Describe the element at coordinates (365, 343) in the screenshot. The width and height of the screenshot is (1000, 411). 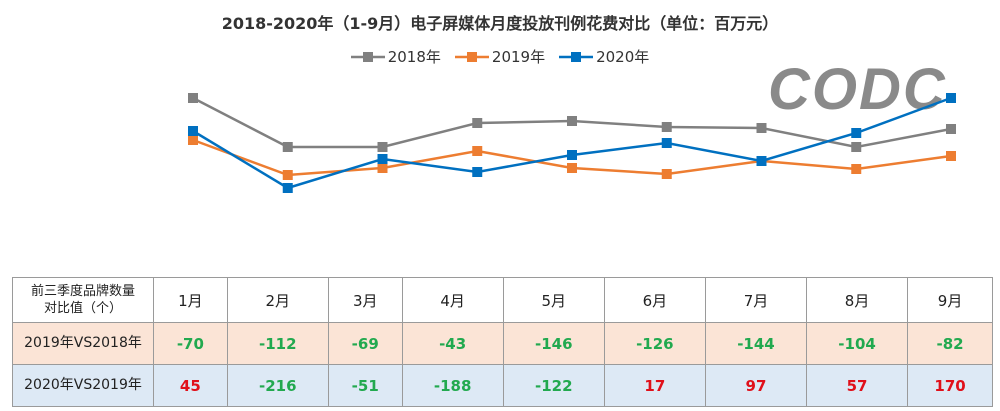
I see `value-cell: -69` at that location.